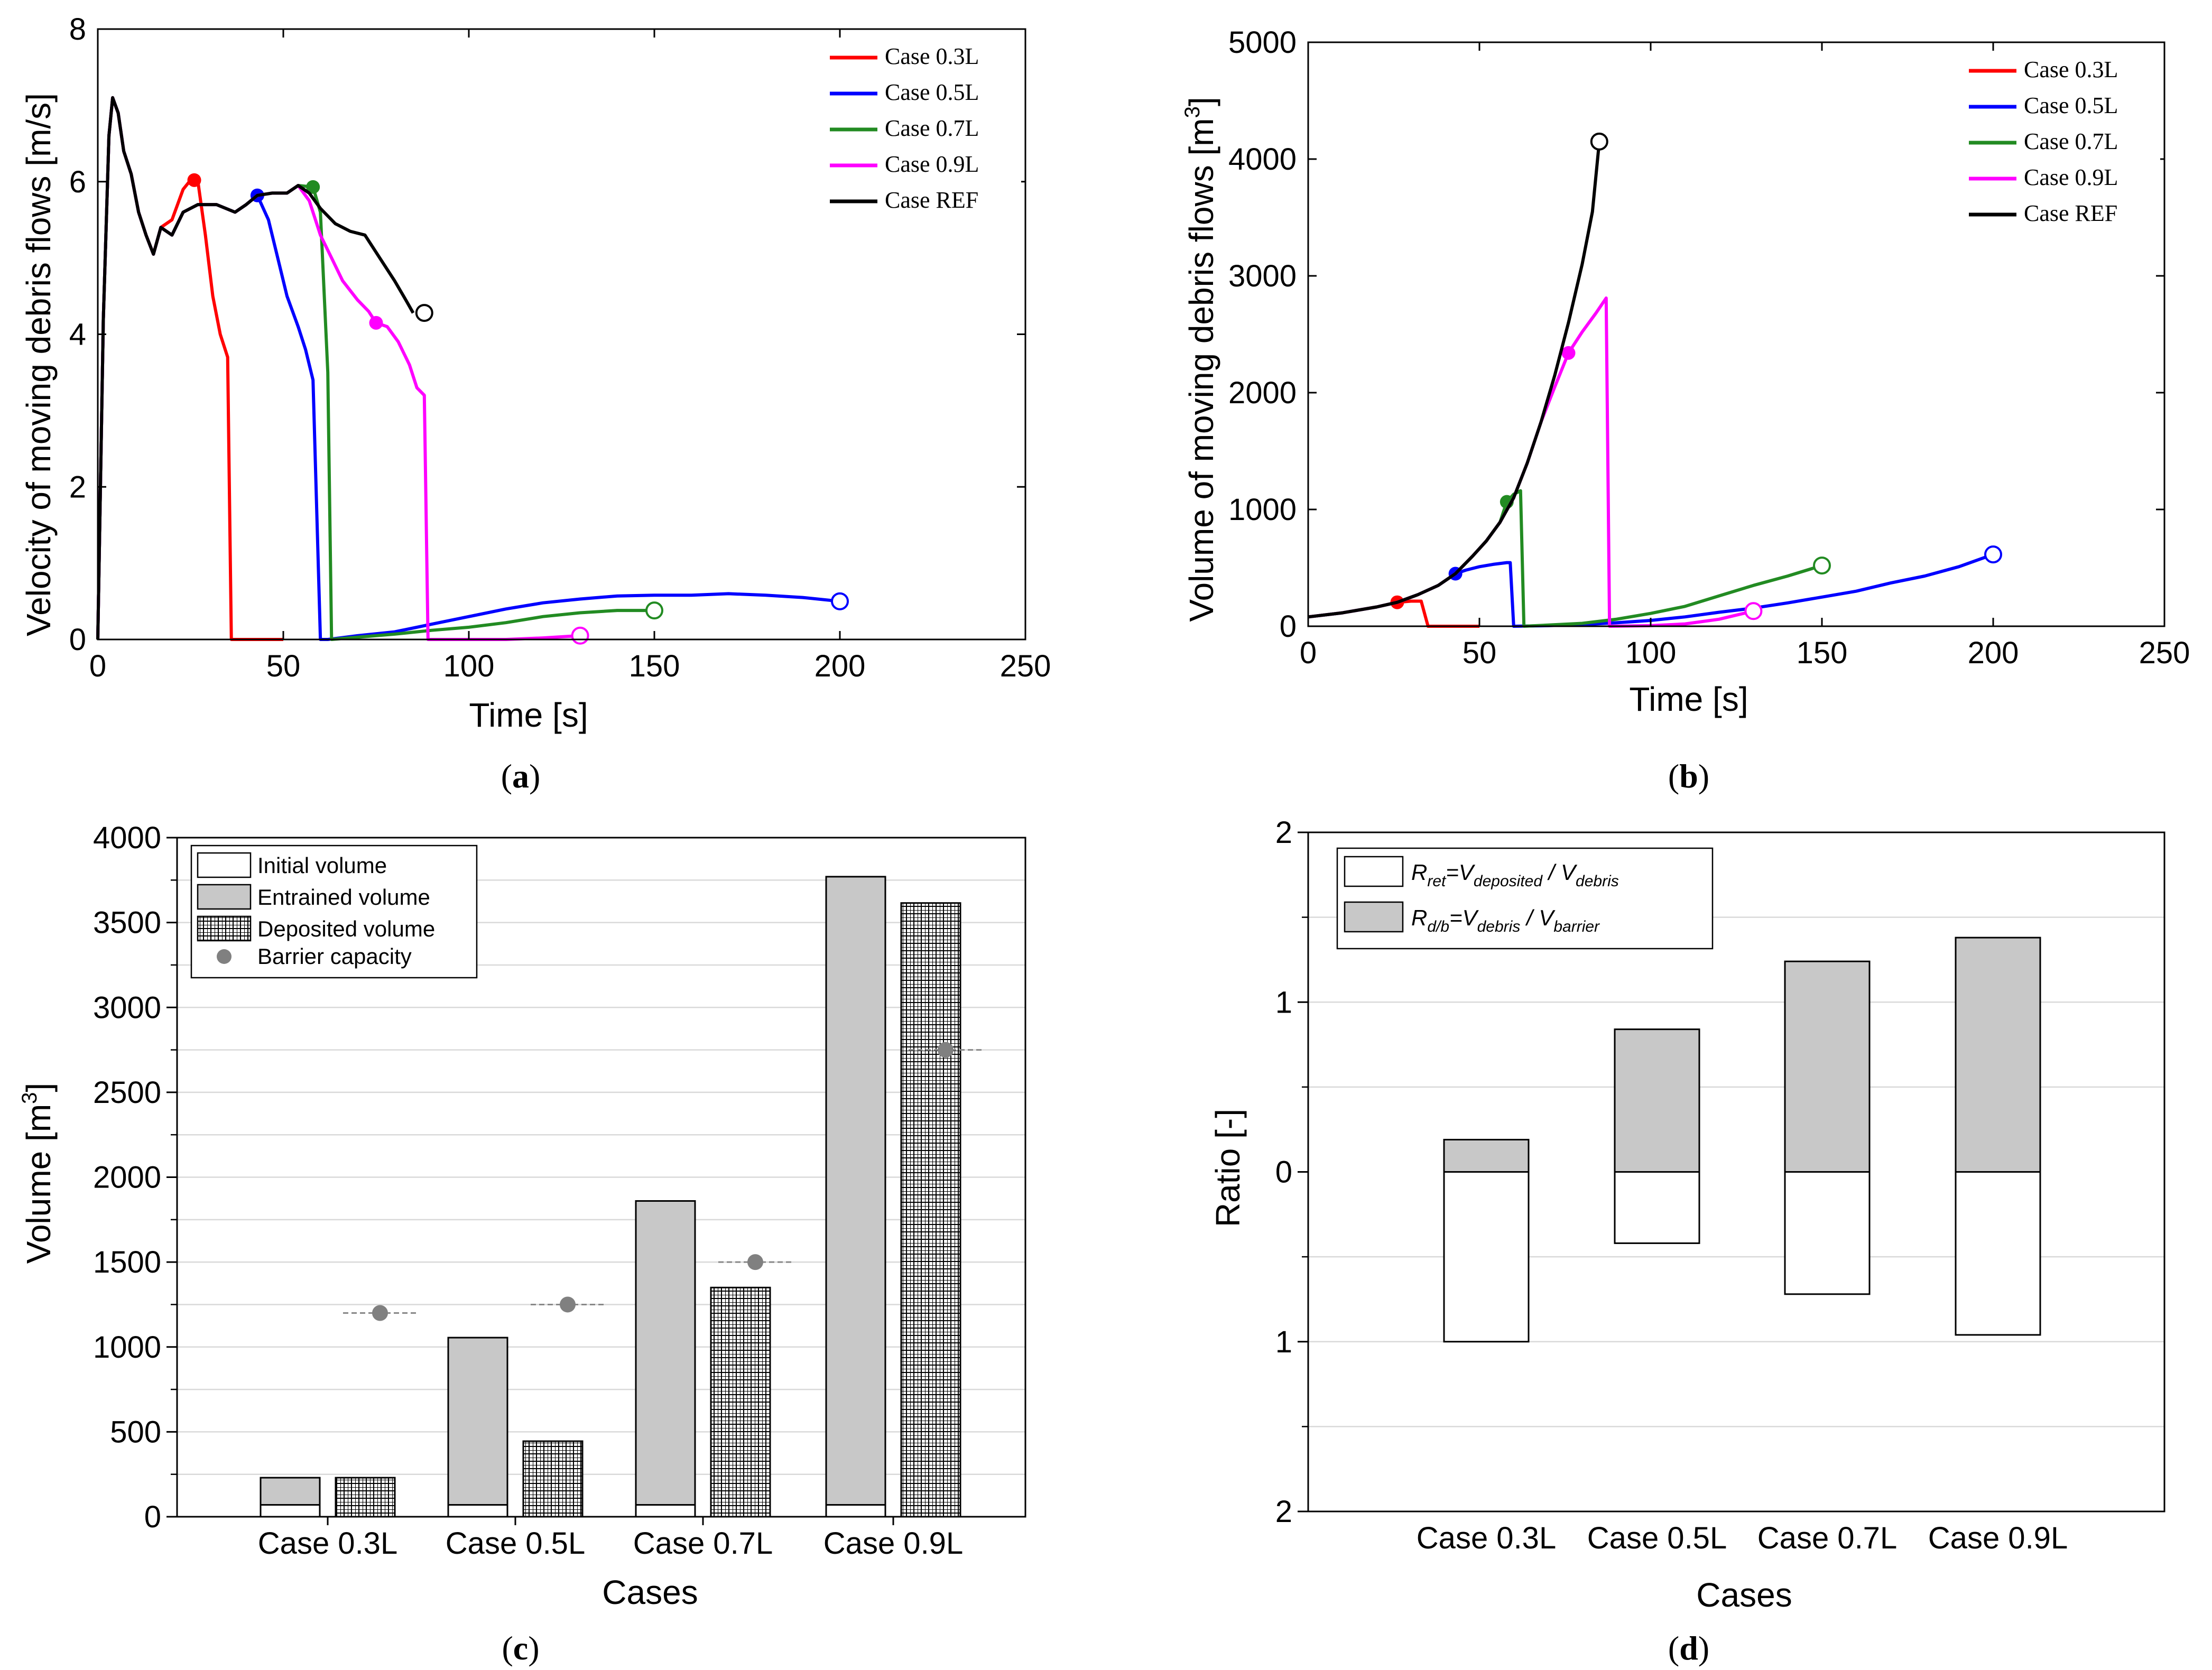 This screenshot has height=1670, width=2212. I want to click on c-bar-deposited-case-0-7l, so click(740, 1402).